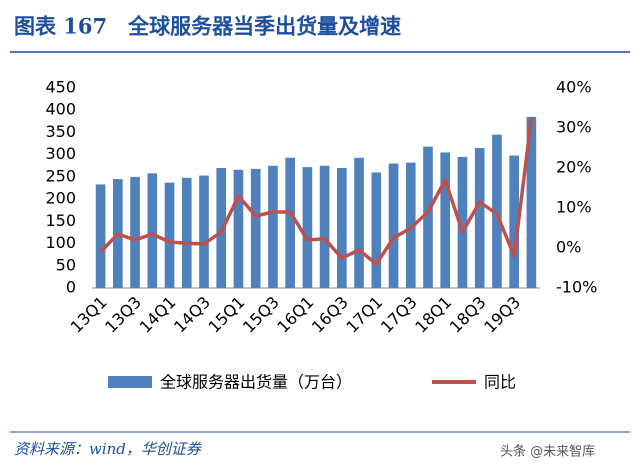 The image size is (640, 474). I want to click on y2-tick-label: 20%, so click(574, 167).